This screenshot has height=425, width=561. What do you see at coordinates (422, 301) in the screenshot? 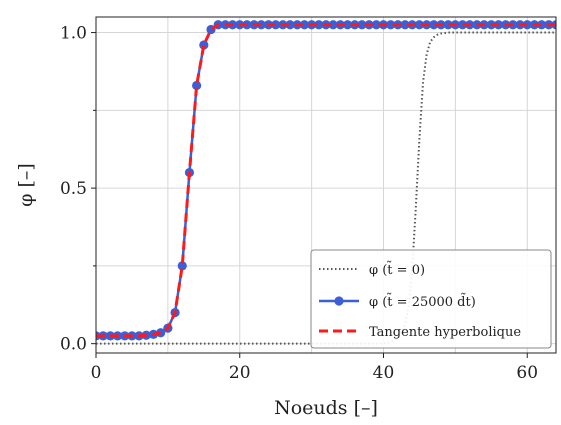
I see `legend-label-final: φ (t̃ = 25000 d̃t)` at bounding box center [422, 301].